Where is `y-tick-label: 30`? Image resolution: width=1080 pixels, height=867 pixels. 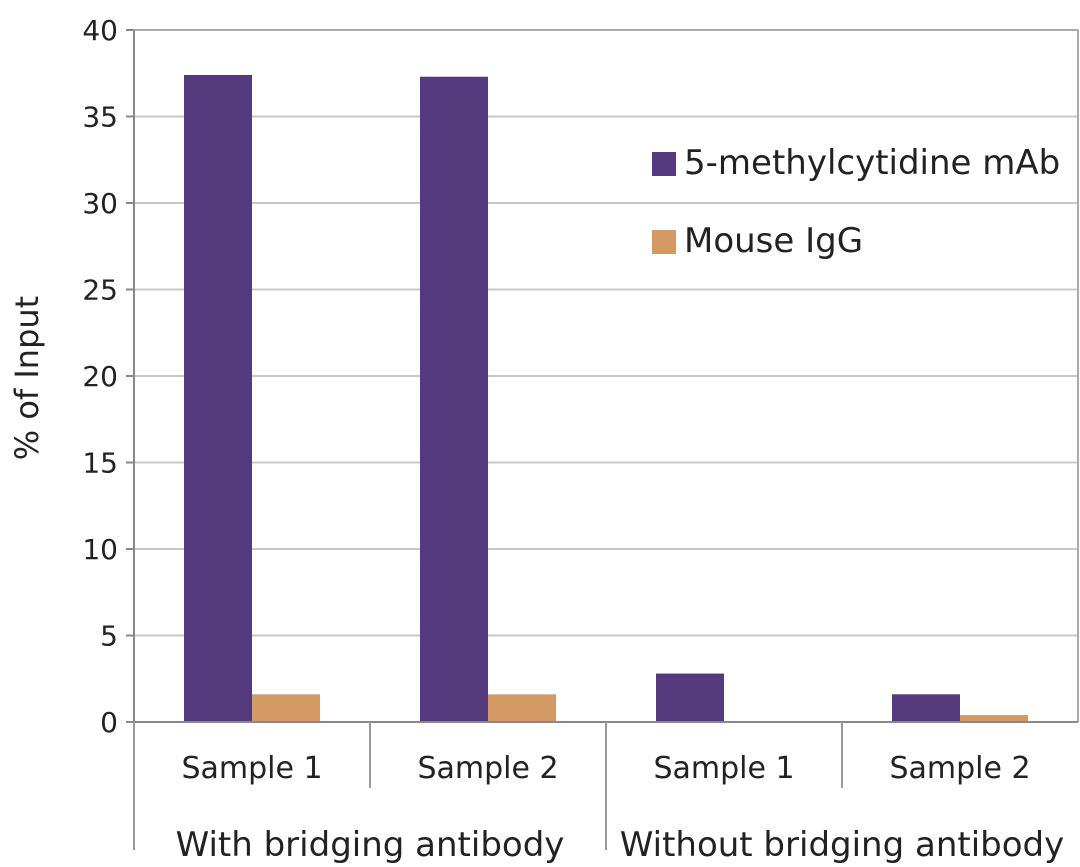
y-tick-label: 30 is located at coordinates (100, 203).